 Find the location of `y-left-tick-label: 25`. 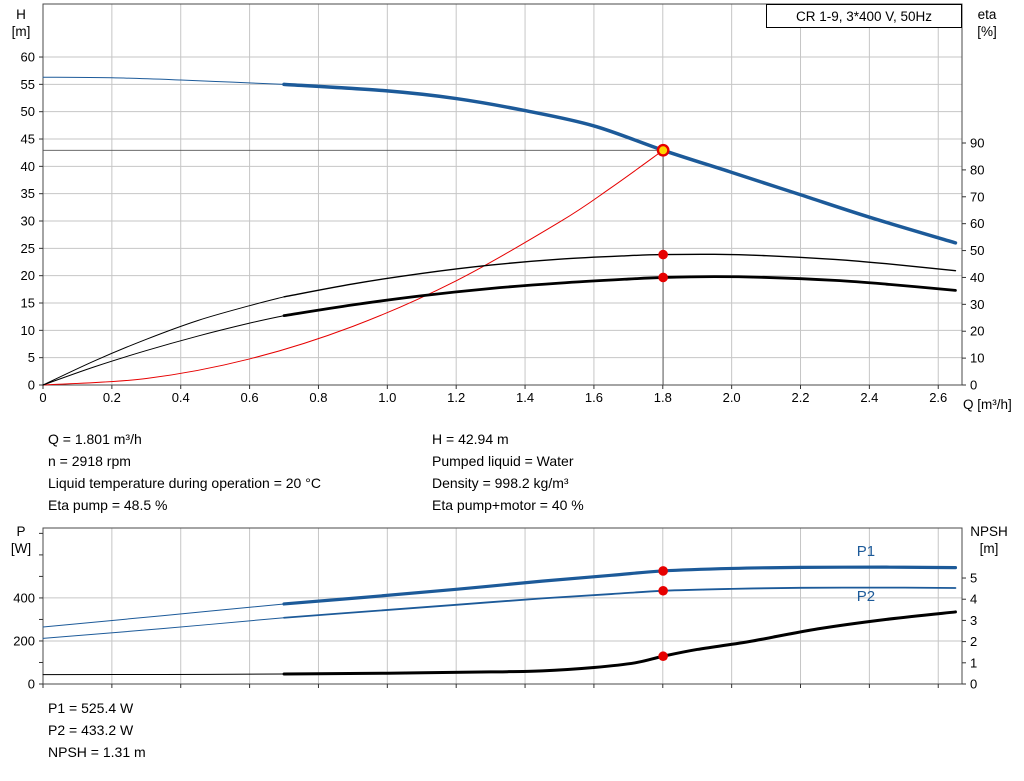

y-left-tick-label: 25 is located at coordinates (28, 248).